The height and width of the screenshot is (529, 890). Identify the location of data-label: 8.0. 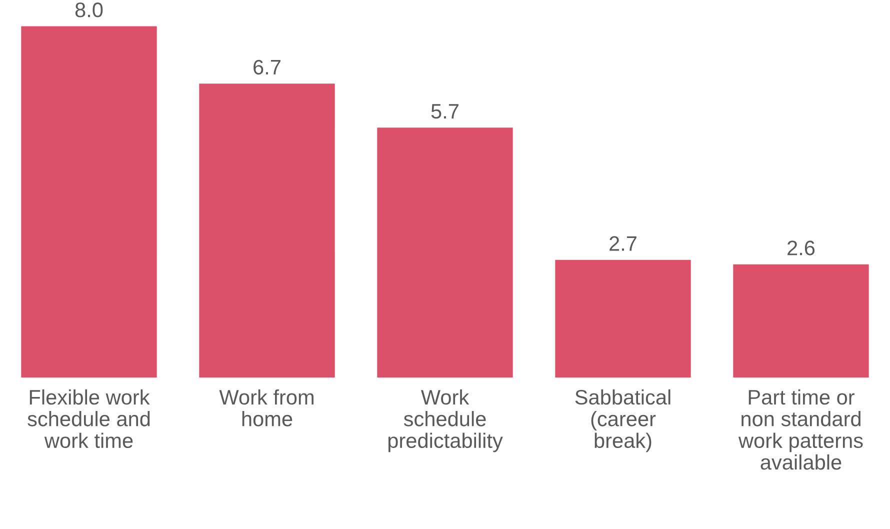
(89, 10).